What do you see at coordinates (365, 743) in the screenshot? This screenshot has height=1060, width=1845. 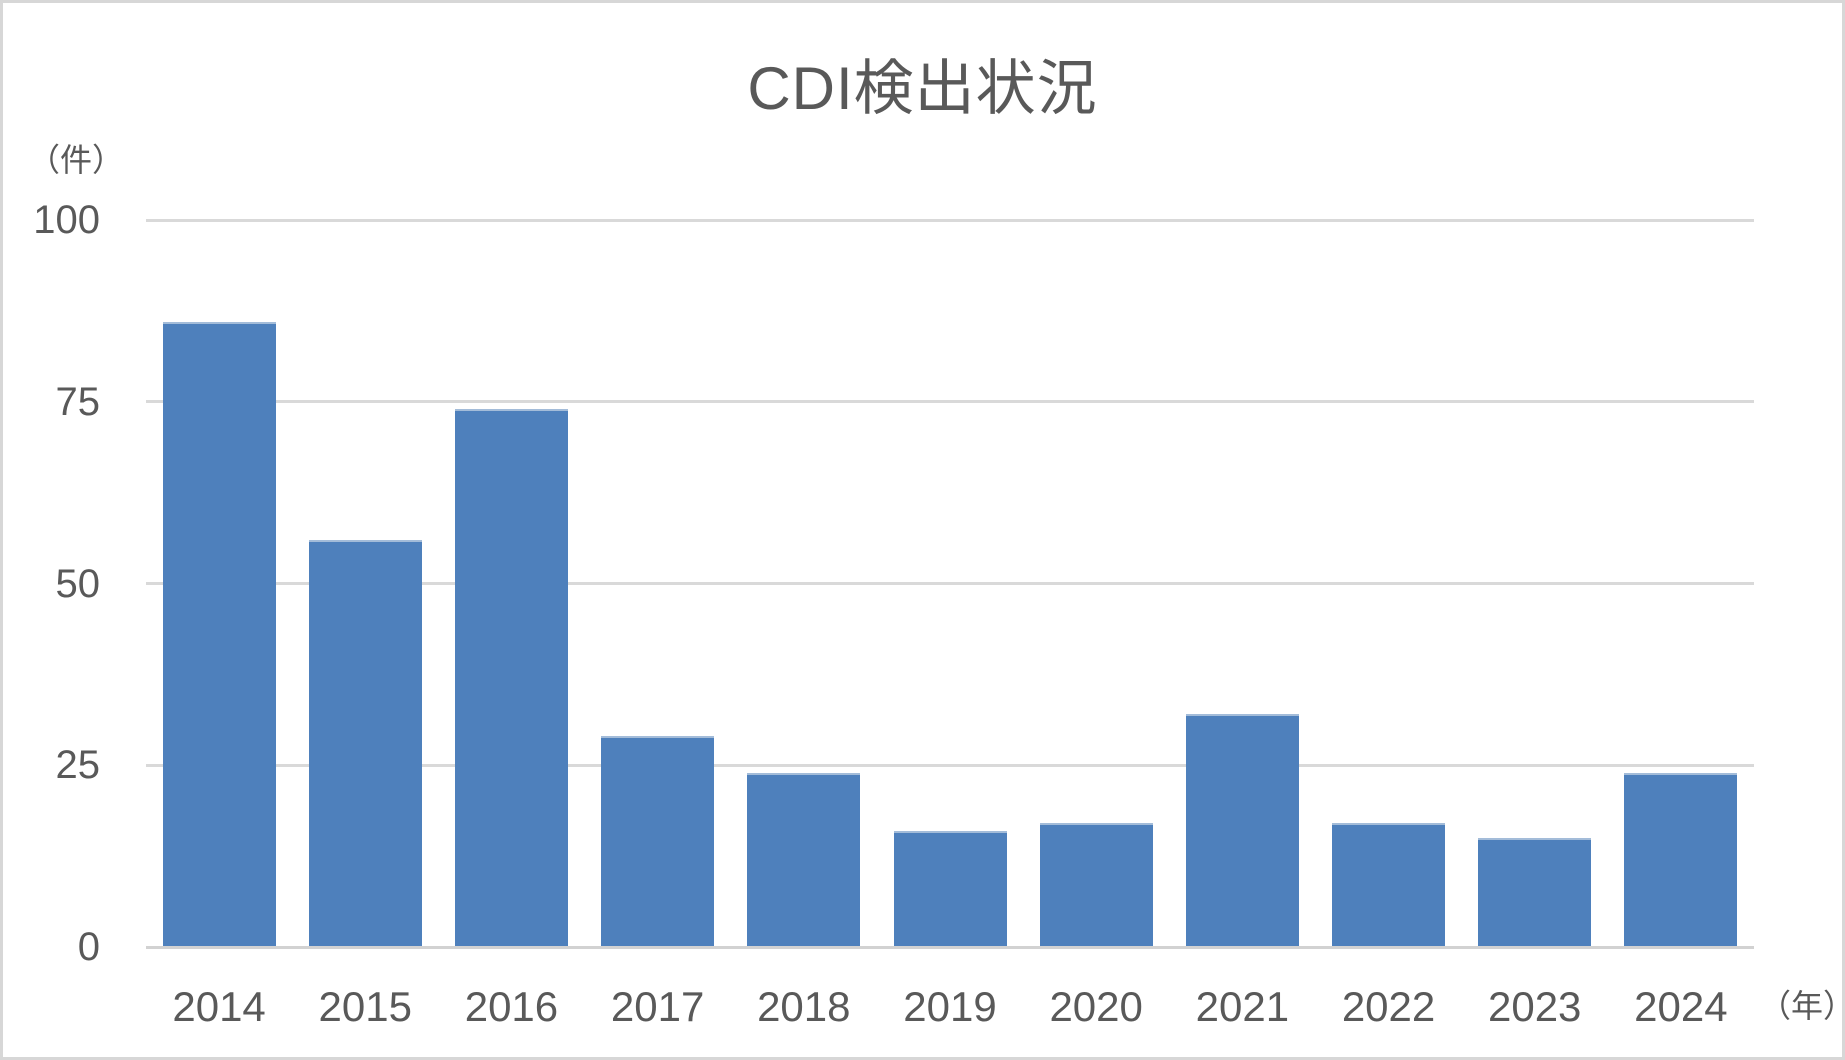 I see `bar-2015` at bounding box center [365, 743].